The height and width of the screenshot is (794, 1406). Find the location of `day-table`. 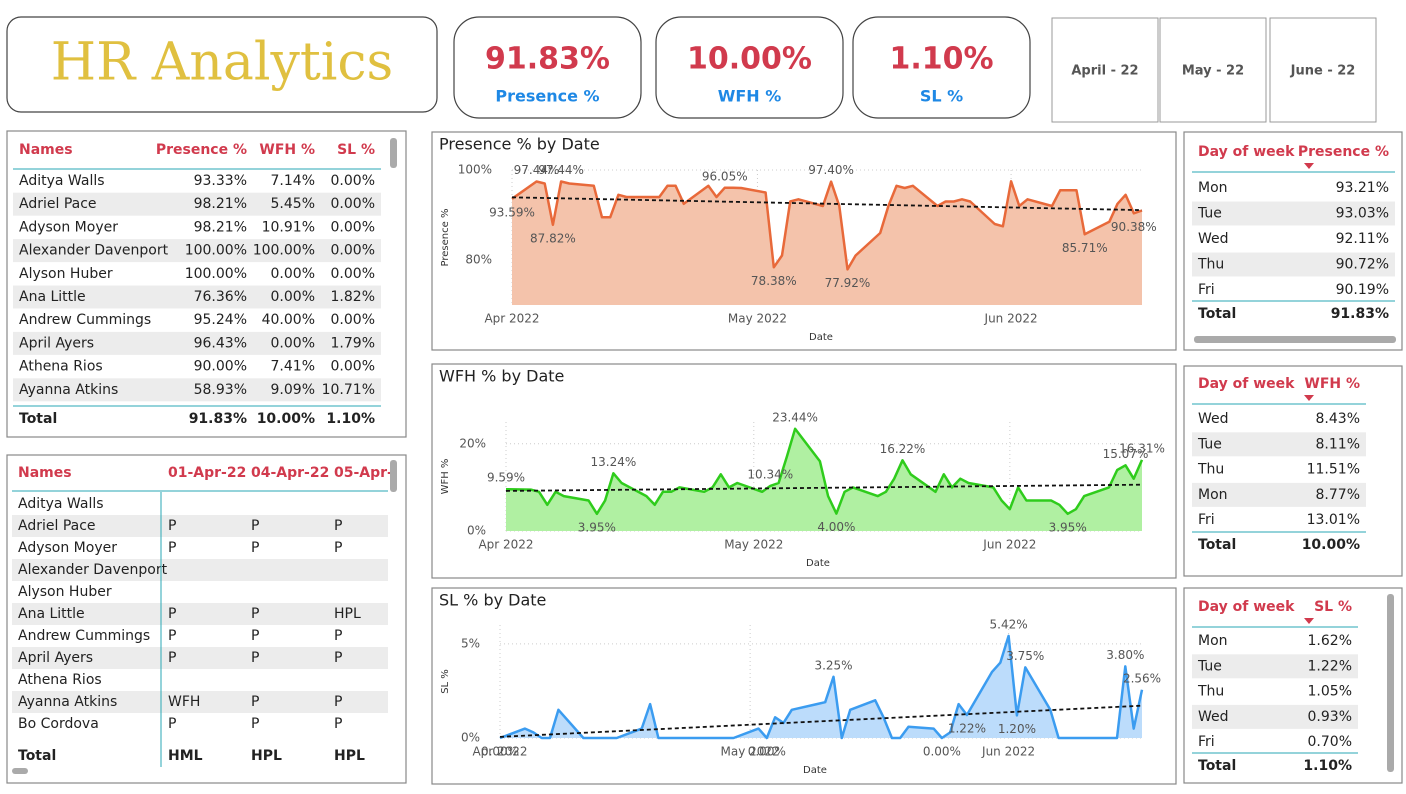

day-table is located at coordinates (1293, 685).